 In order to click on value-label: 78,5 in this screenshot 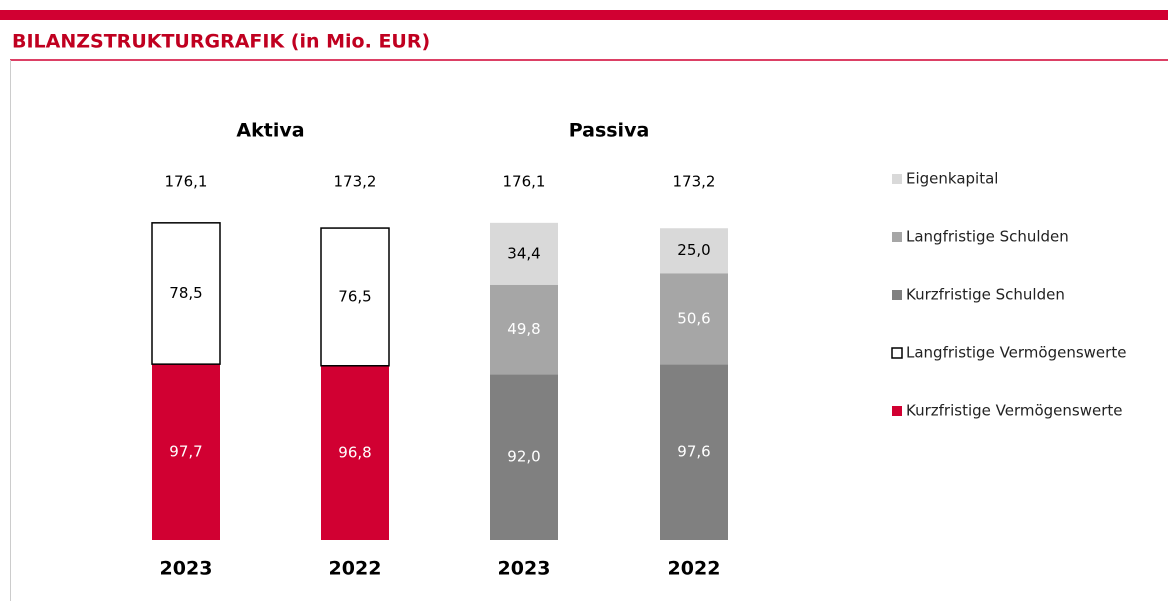, I will do `click(185, 293)`.